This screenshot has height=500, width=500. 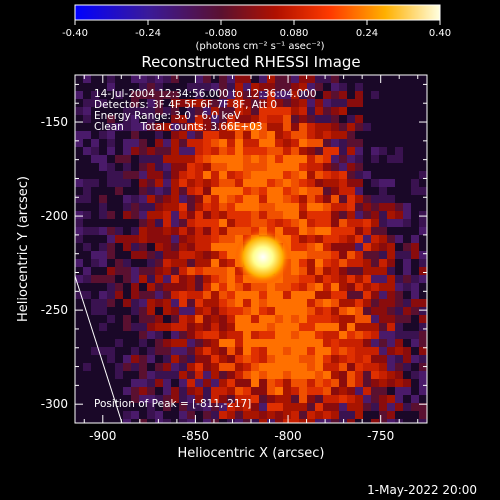 I want to click on x-tick-label: -800, so click(x=287, y=436).